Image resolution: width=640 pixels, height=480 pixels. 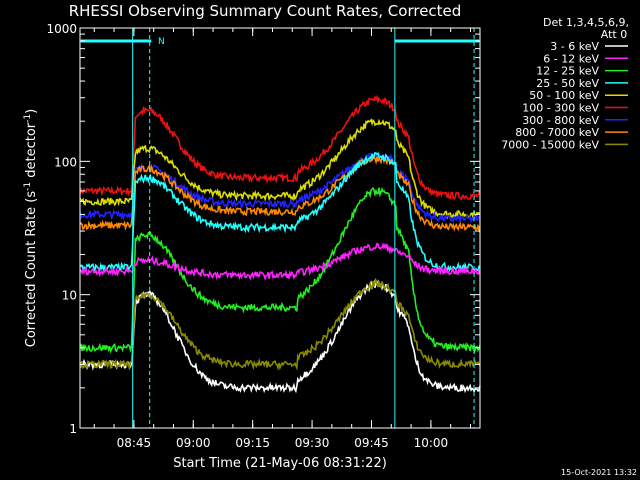 What do you see at coordinates (280, 463) in the screenshot?
I see `x-axis-label: Start Time (21-May-06 08:31:22)` at bounding box center [280, 463].